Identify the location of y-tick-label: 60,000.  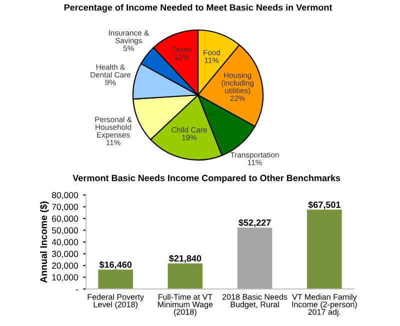
(65, 219).